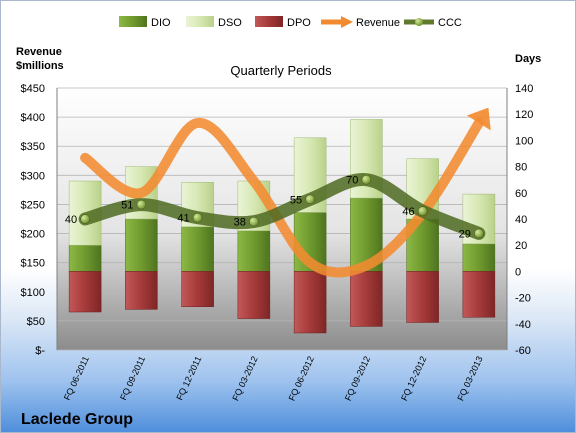 This screenshot has width=576, height=433. What do you see at coordinates (76, 378) in the screenshot?
I see `category-label: FQ 06-2011` at bounding box center [76, 378].